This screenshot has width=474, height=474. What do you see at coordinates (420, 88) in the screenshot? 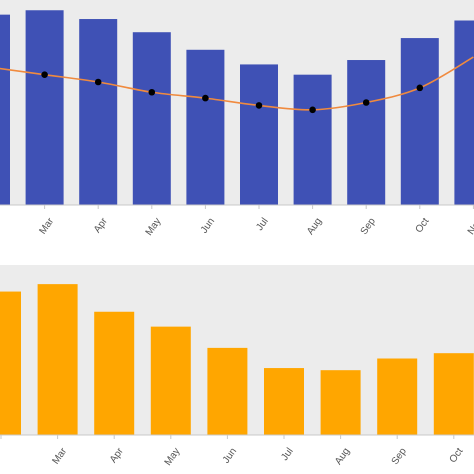
I see `chart-top-line-point-oct` at bounding box center [420, 88].